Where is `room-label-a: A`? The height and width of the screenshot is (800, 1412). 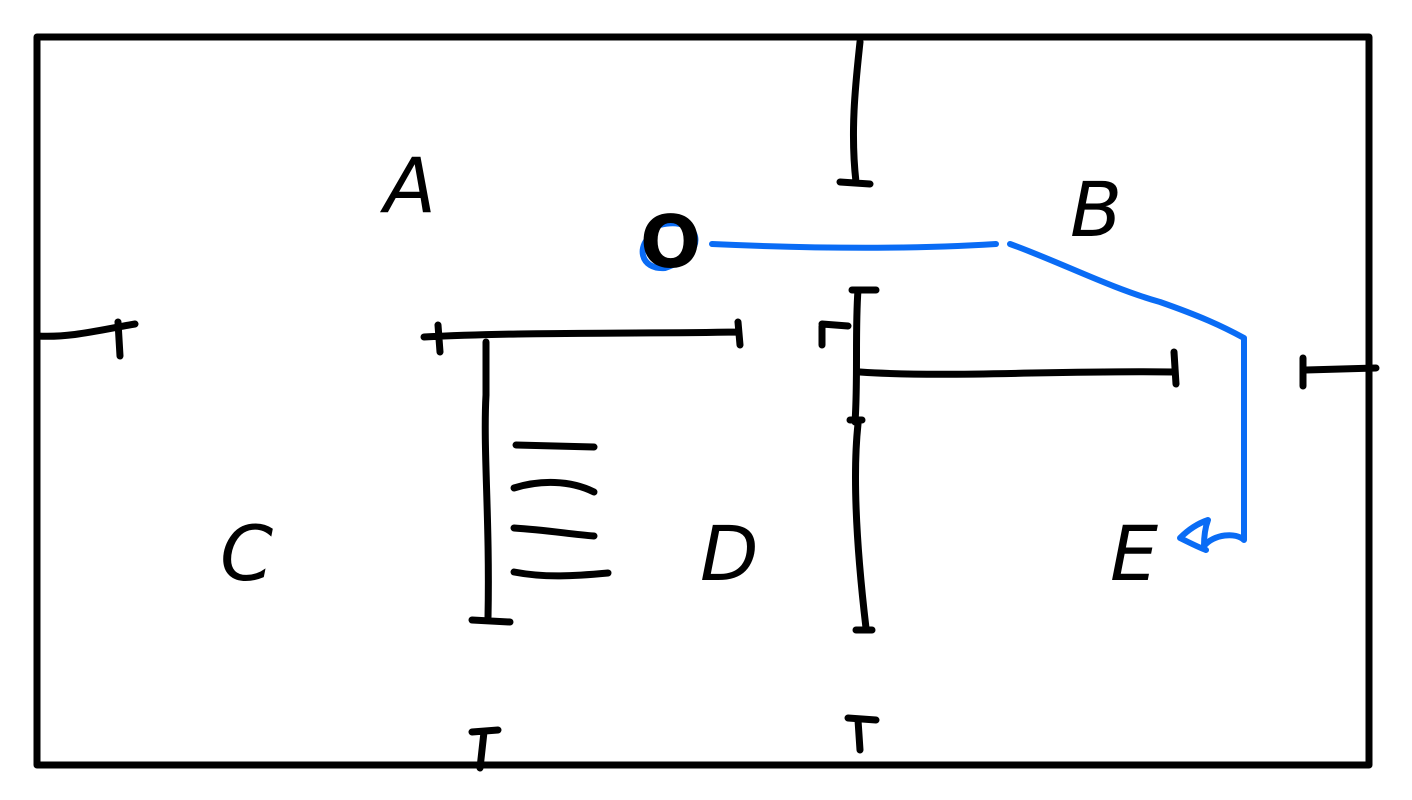 room-label-a: A is located at coordinates (407, 185).